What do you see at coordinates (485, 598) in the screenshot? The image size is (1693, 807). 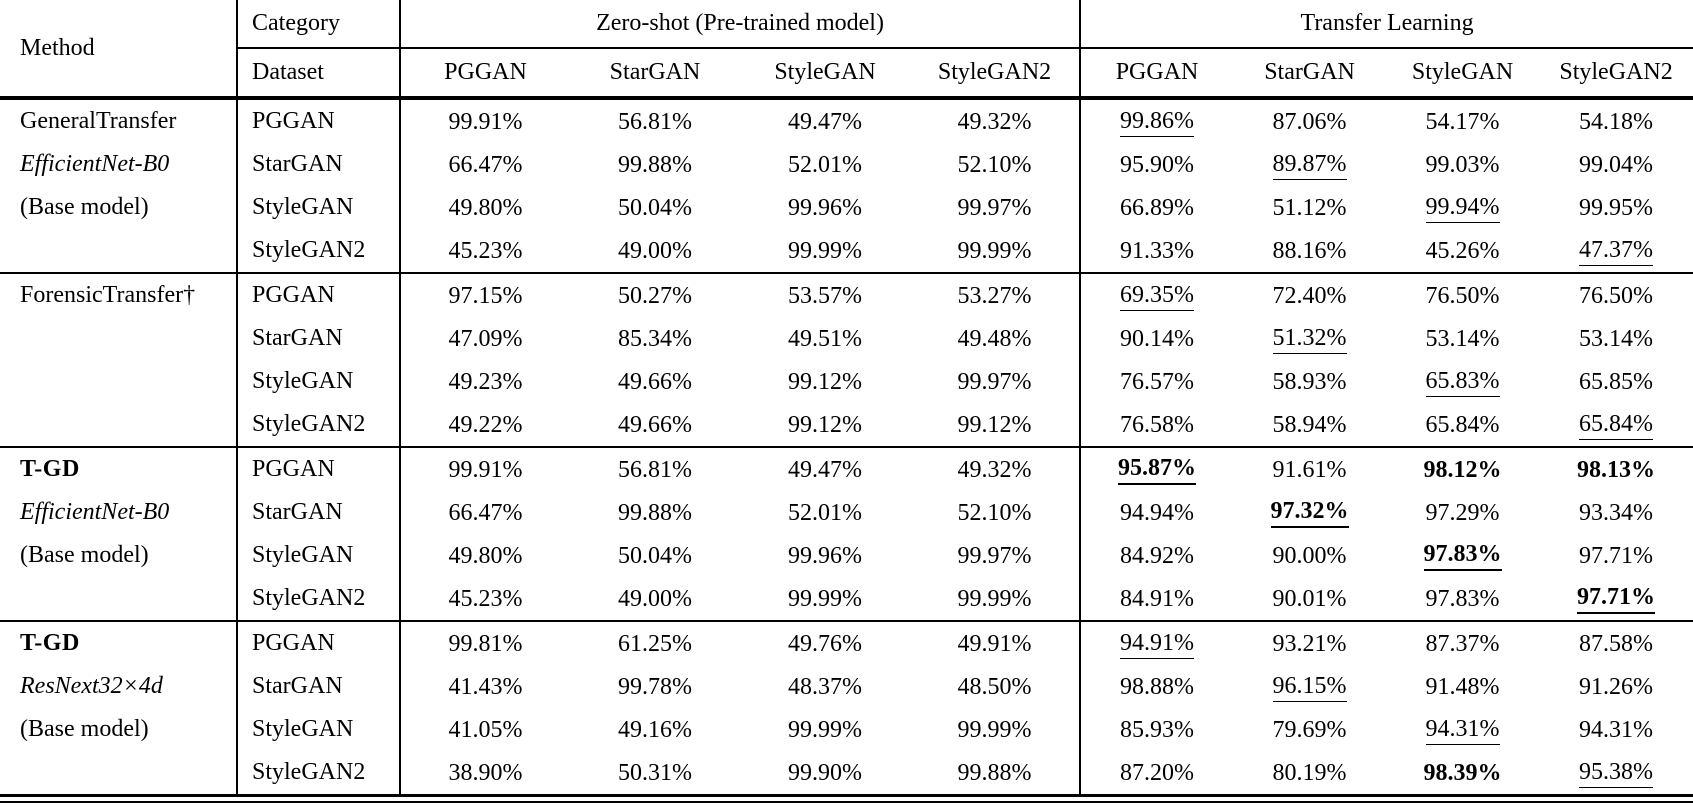 I see `accuracy-value: 45.23%` at bounding box center [485, 598].